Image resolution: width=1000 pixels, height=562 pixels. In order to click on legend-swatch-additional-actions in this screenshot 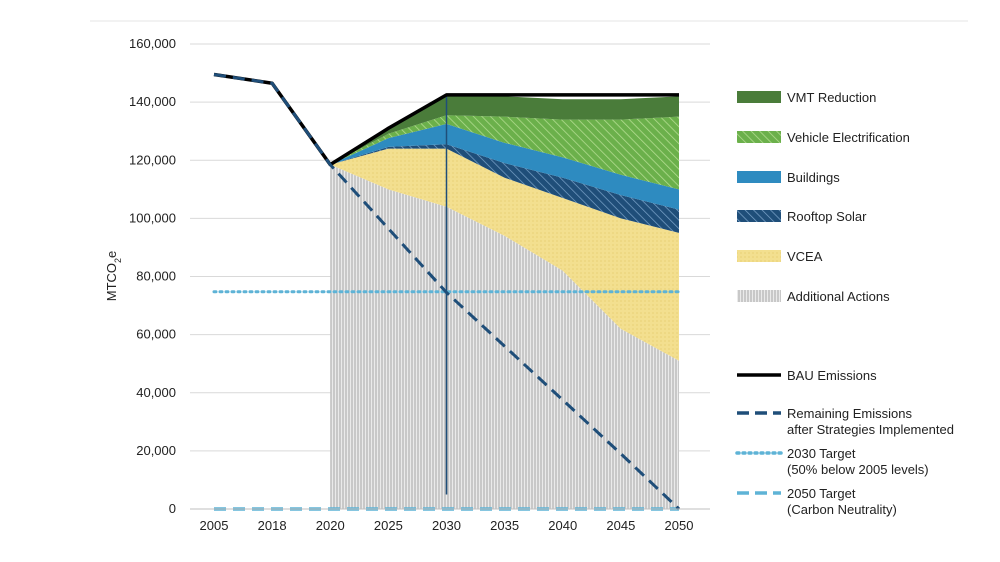, I will do `click(759, 296)`.